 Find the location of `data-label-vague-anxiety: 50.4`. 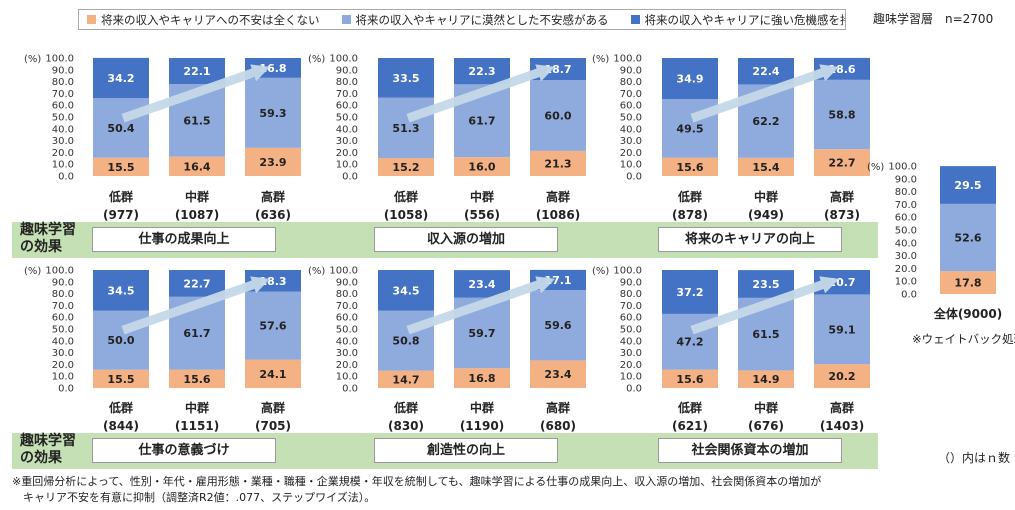

data-label-vague-anxiety: 50.4 is located at coordinates (120, 128).